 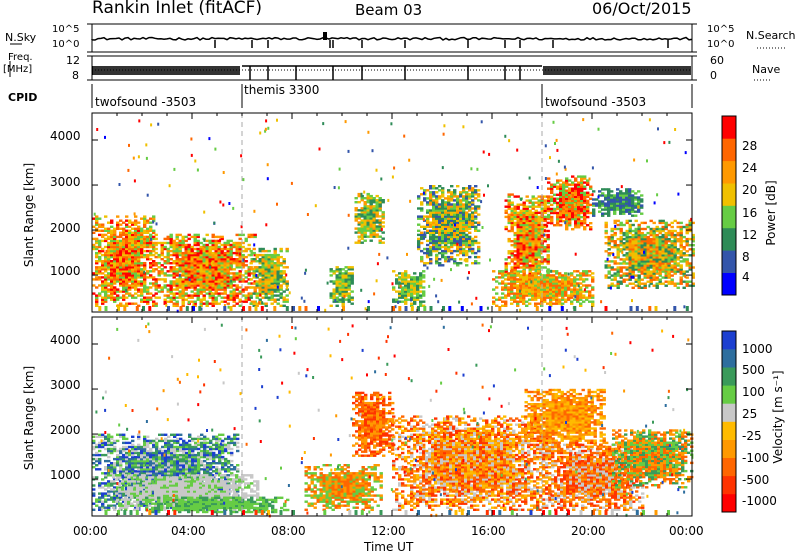 I want to click on nsky-tick-top: 10^5, so click(x=66, y=29).